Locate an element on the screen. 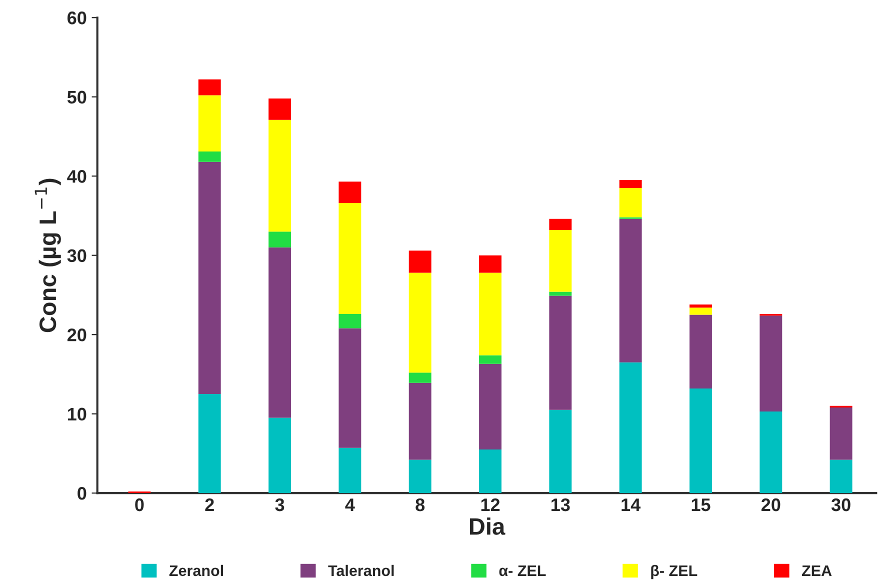  x-axis-title: Dia is located at coordinates (488, 526).